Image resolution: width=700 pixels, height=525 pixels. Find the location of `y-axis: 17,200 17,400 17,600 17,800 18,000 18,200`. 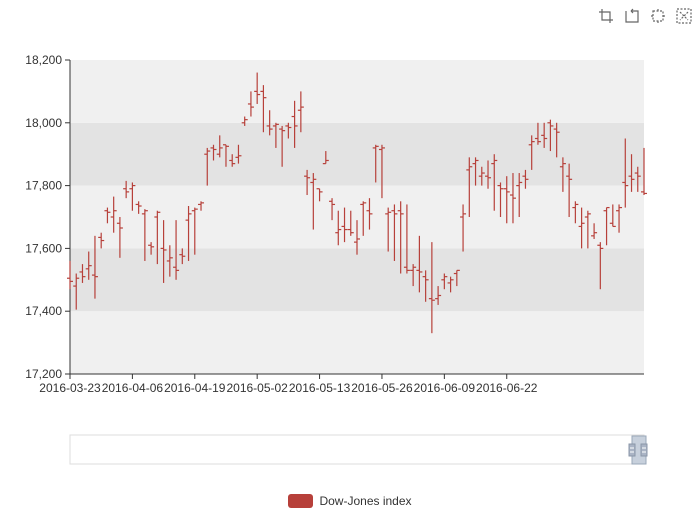

y-axis: 17,200 17,400 17,600 17,800 18,000 18,200 is located at coordinates (48, 217).